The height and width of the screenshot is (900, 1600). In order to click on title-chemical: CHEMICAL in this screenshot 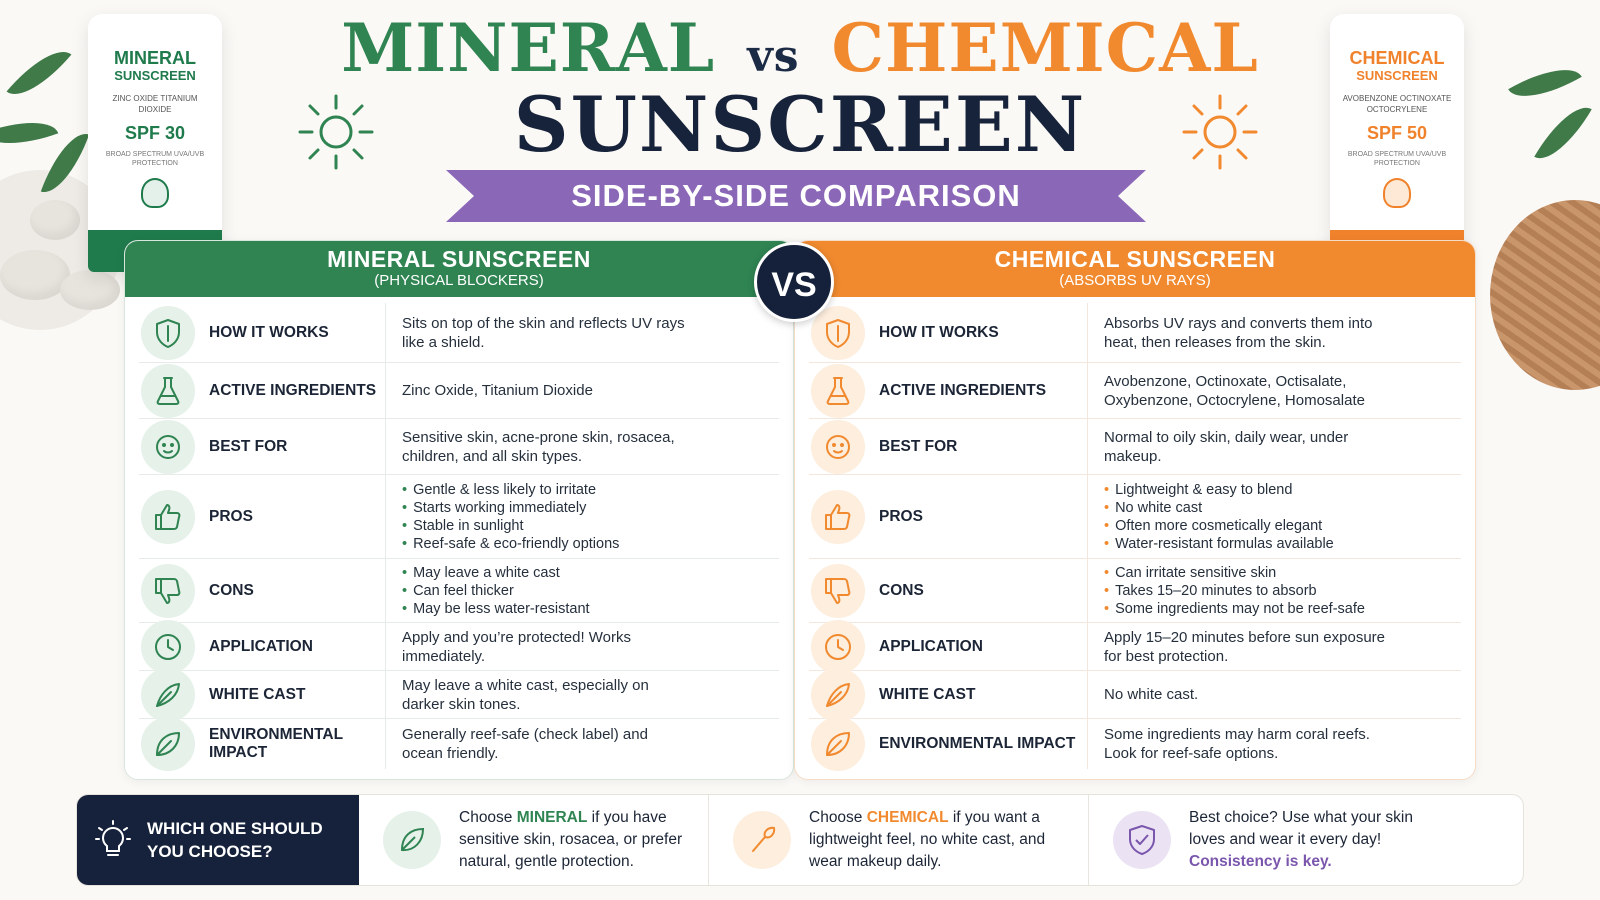, I will do `click(1045, 48)`.